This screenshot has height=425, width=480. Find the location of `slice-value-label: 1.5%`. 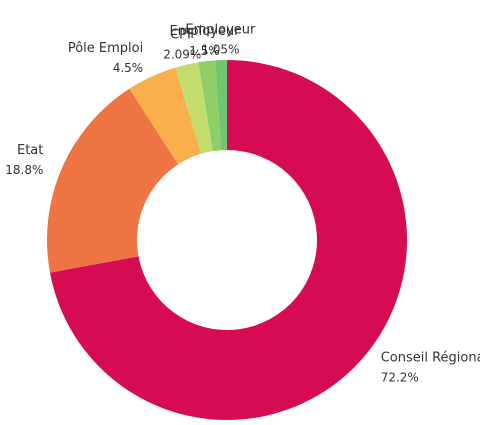

slice-value-label: 1.5% is located at coordinates (204, 51).